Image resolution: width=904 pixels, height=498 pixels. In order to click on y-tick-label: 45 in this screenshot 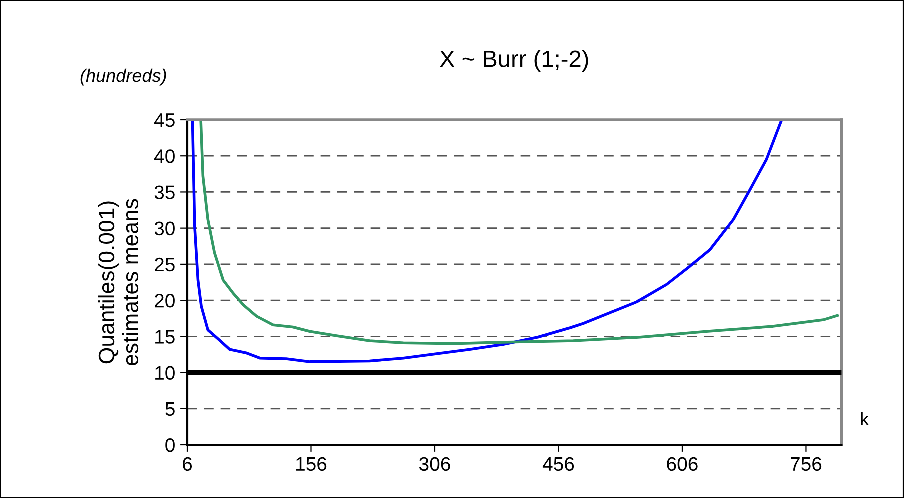, I will do `click(164, 121)`.